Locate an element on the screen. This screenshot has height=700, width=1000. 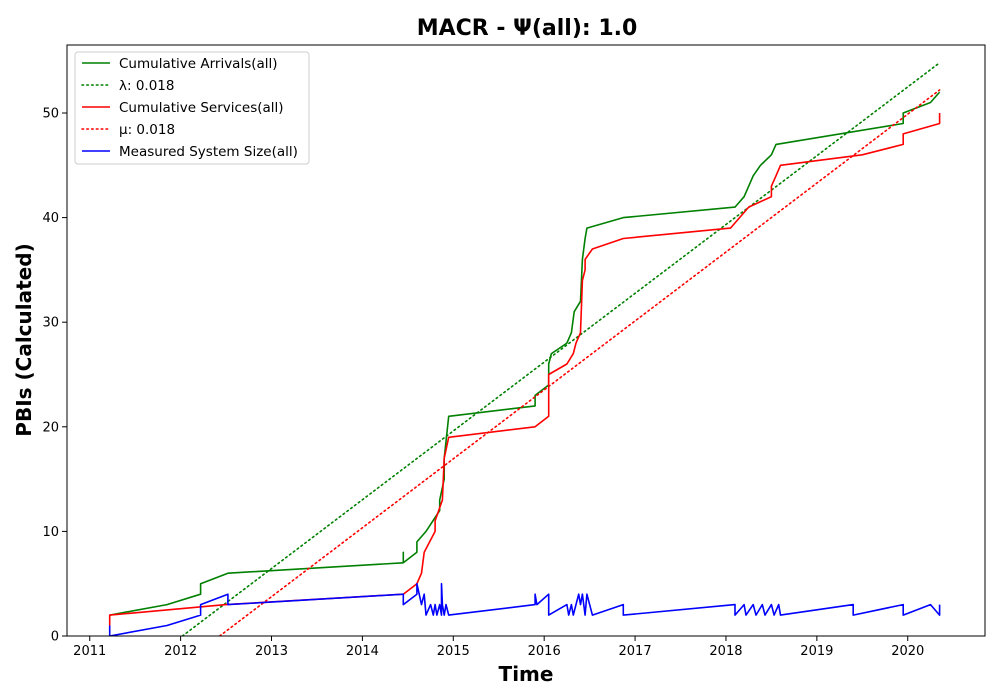
x-tick-label: 2015 is located at coordinates (453, 651).